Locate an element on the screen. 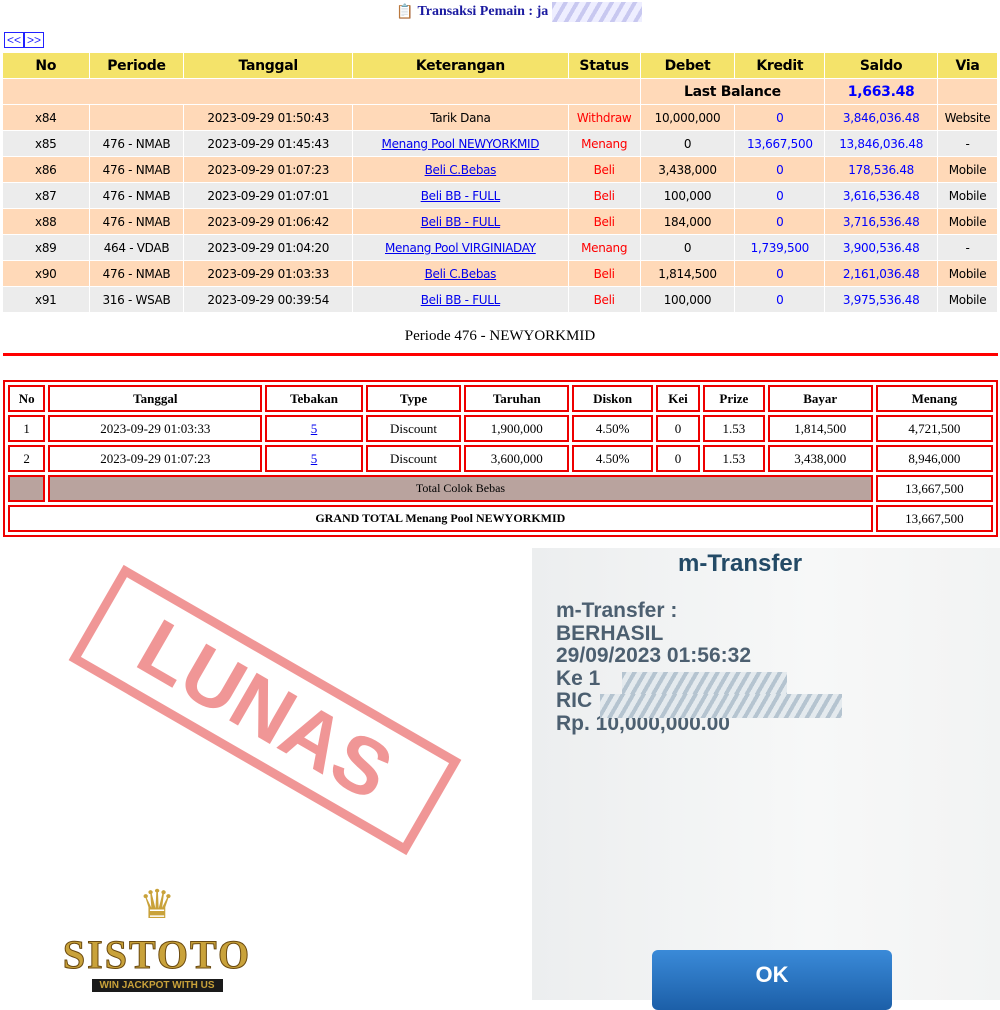 This screenshot has width=1000, height=1010. cell-saldo: 3,716,536.48 is located at coordinates (881, 221).